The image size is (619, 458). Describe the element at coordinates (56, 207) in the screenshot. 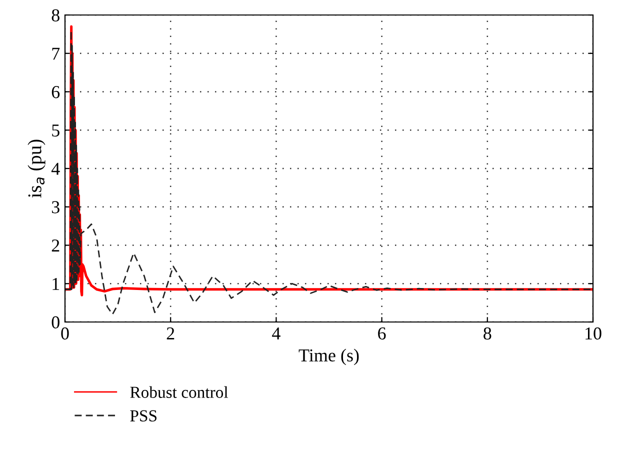

I see `y-tick-label: 3` at that location.